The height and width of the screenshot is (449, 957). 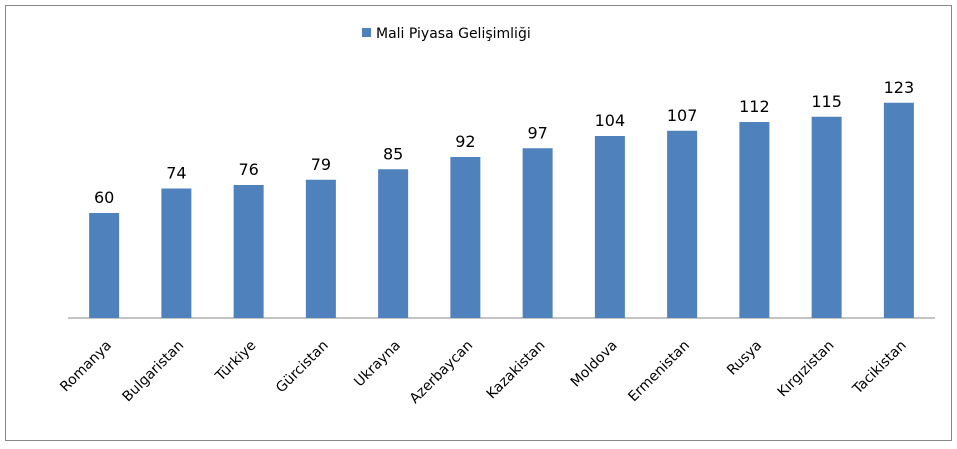 What do you see at coordinates (366, 32) in the screenshot?
I see `legend-swatch` at bounding box center [366, 32].